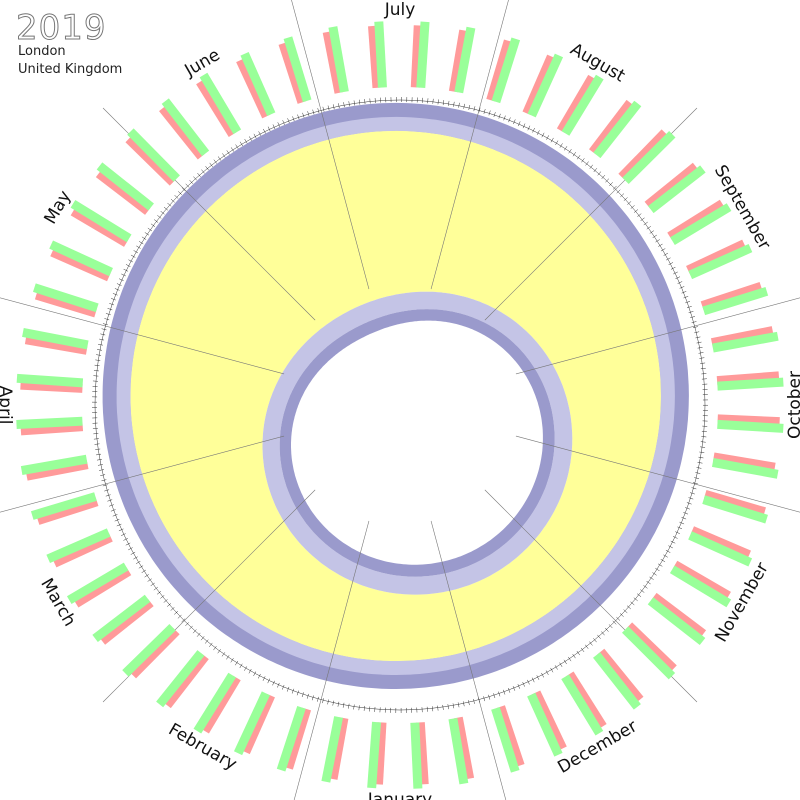 The image size is (800, 800). Describe the element at coordinates (469, 145) in the screenshot. I see `month-divider` at that location.